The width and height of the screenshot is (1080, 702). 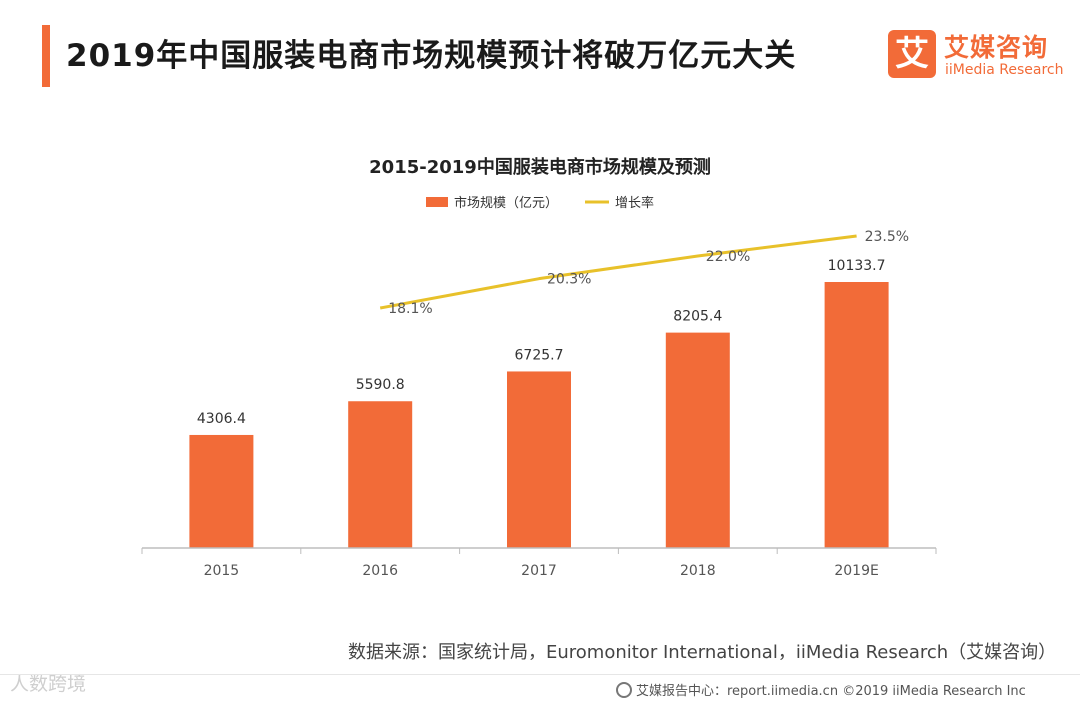 I want to click on growth-labels-layer: 18.1% 20.3% 22.0% 23.5%, so click(x=648, y=273).